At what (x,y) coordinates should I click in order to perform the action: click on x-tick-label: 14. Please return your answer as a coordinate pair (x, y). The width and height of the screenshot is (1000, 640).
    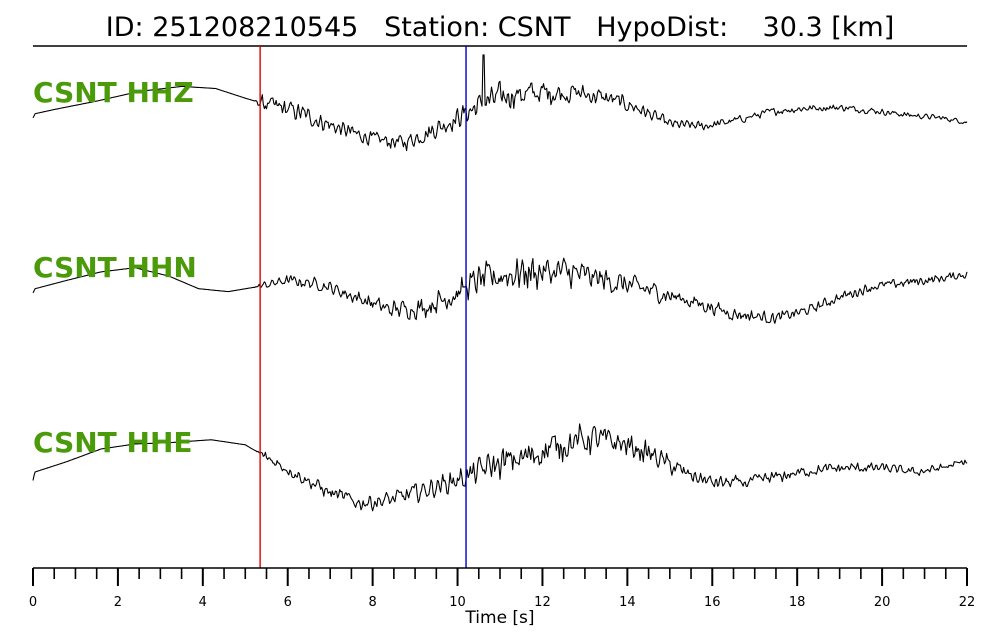
    Looking at the image, I should click on (627, 602).